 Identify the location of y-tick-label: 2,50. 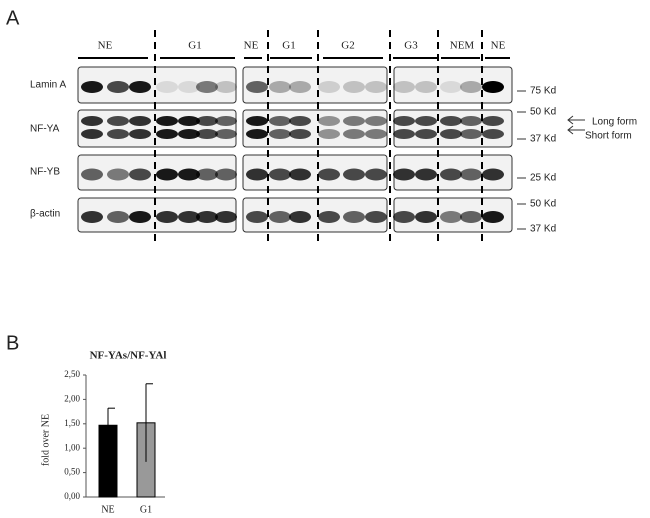
(72, 374).